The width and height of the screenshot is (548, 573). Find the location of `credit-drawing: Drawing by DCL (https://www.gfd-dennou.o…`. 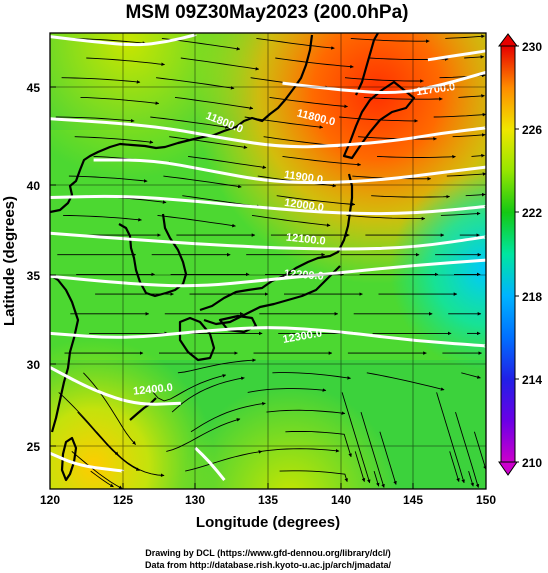

credit-drawing: Drawing by DCL (https://www.gfd-dennou.o… is located at coordinates (268, 553).